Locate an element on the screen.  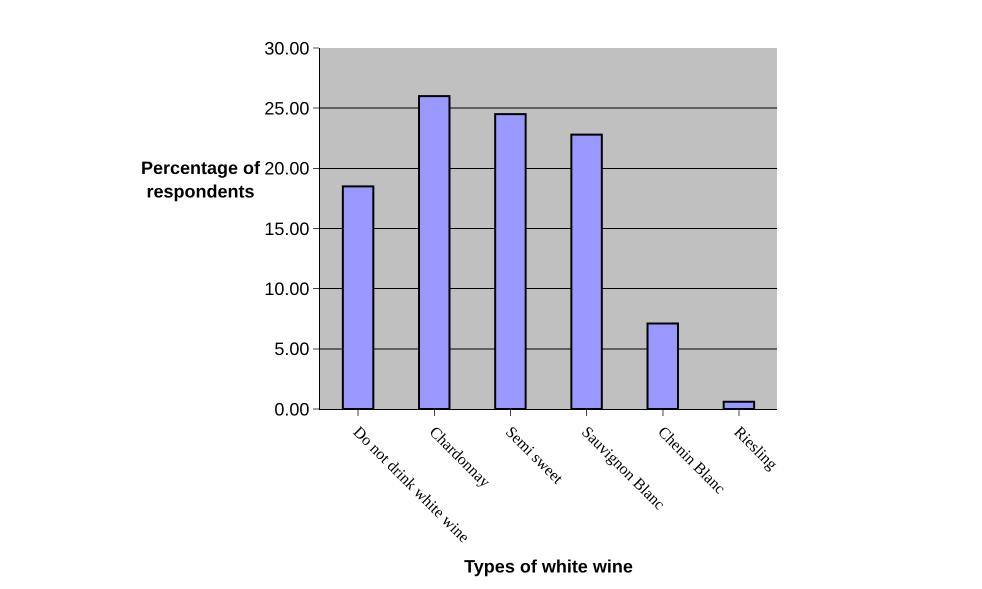
y-tick-label: 15.00 is located at coordinates (287, 228).